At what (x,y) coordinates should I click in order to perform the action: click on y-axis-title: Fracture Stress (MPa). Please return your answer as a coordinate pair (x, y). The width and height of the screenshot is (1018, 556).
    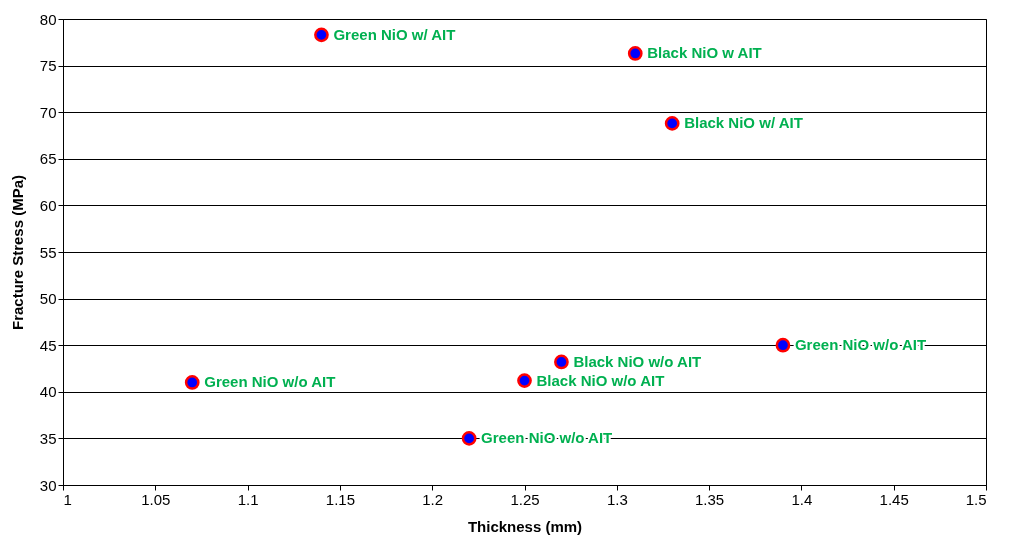
    Looking at the image, I should click on (17, 252).